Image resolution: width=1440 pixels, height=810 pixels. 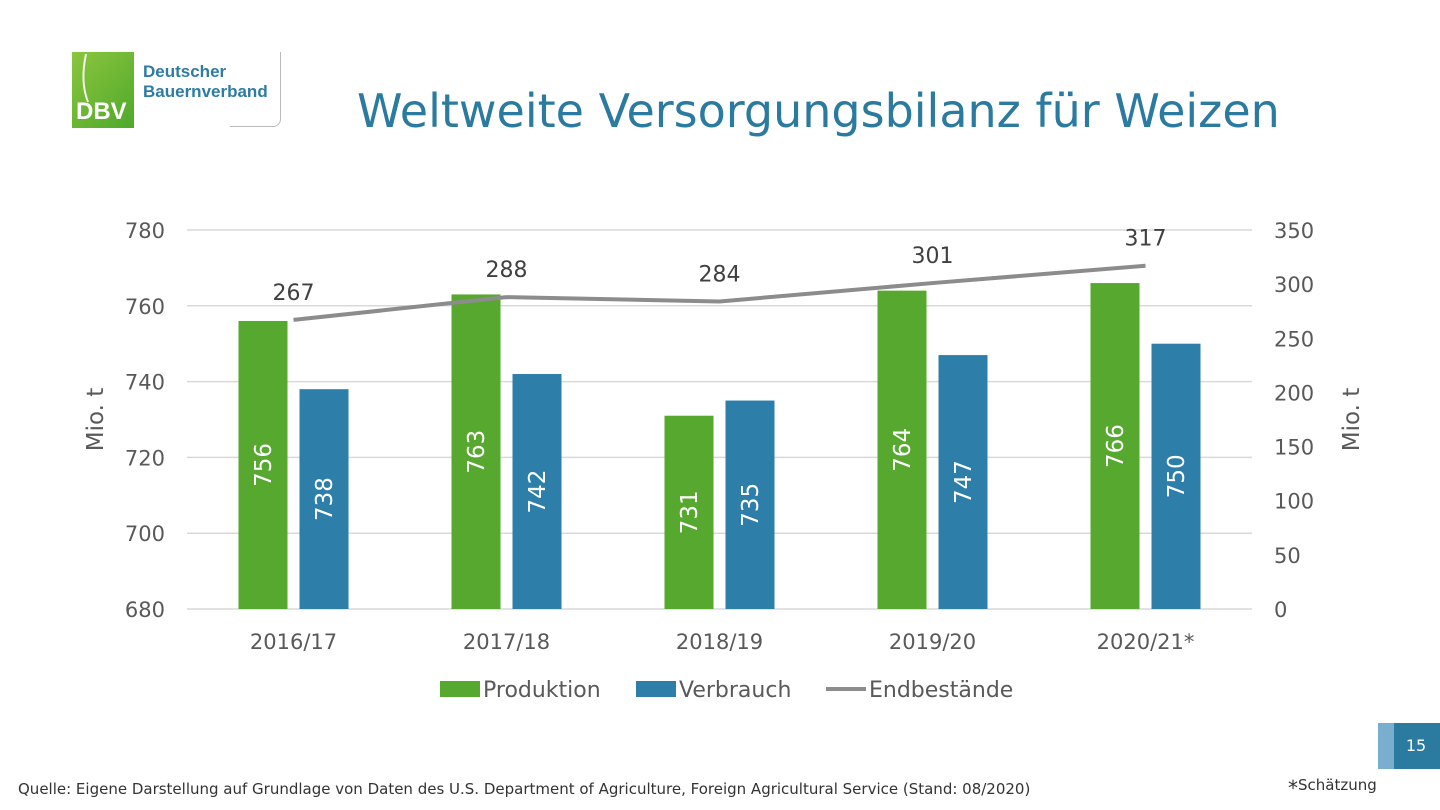 I want to click on legend-label: Produktion, so click(x=542, y=690).